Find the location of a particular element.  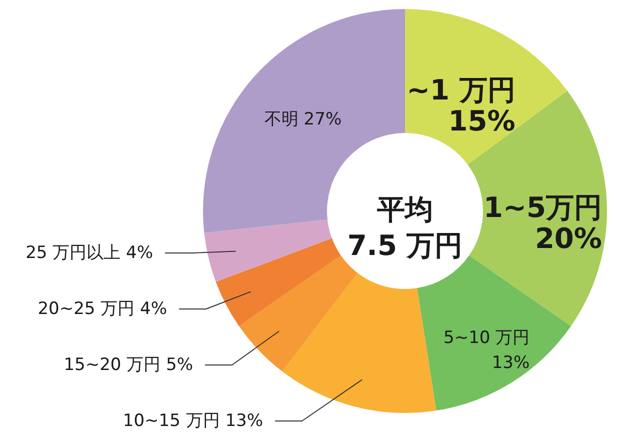

slice-label: 25 万円以上 4% is located at coordinates (89, 253).